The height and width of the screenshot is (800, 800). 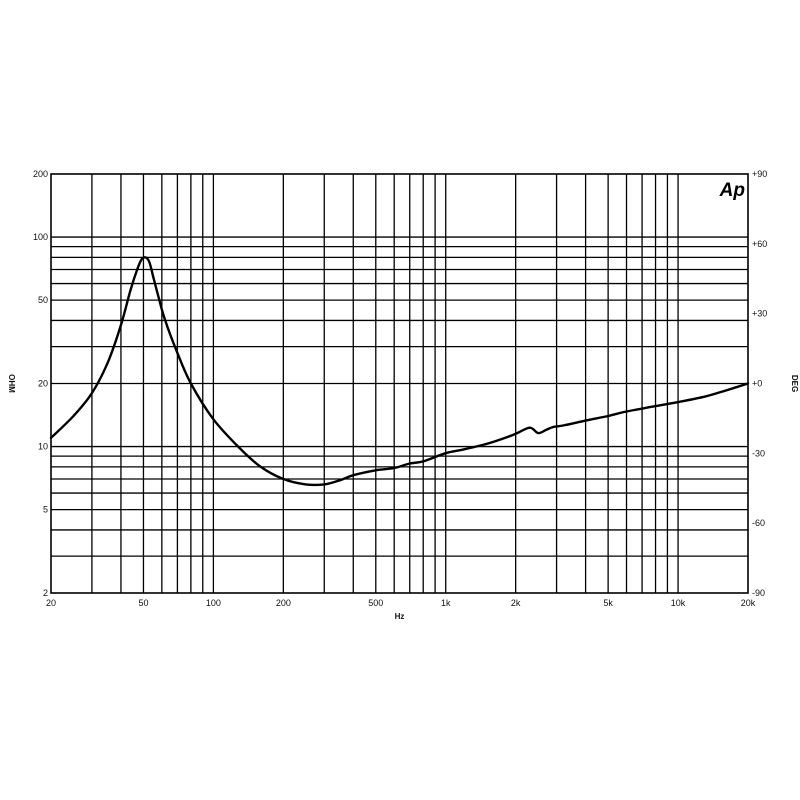 What do you see at coordinates (401, 603) in the screenshot?
I see `x-tick-labels: 20 50 100 200 500 1k 2k 5k 10k 20k` at bounding box center [401, 603].